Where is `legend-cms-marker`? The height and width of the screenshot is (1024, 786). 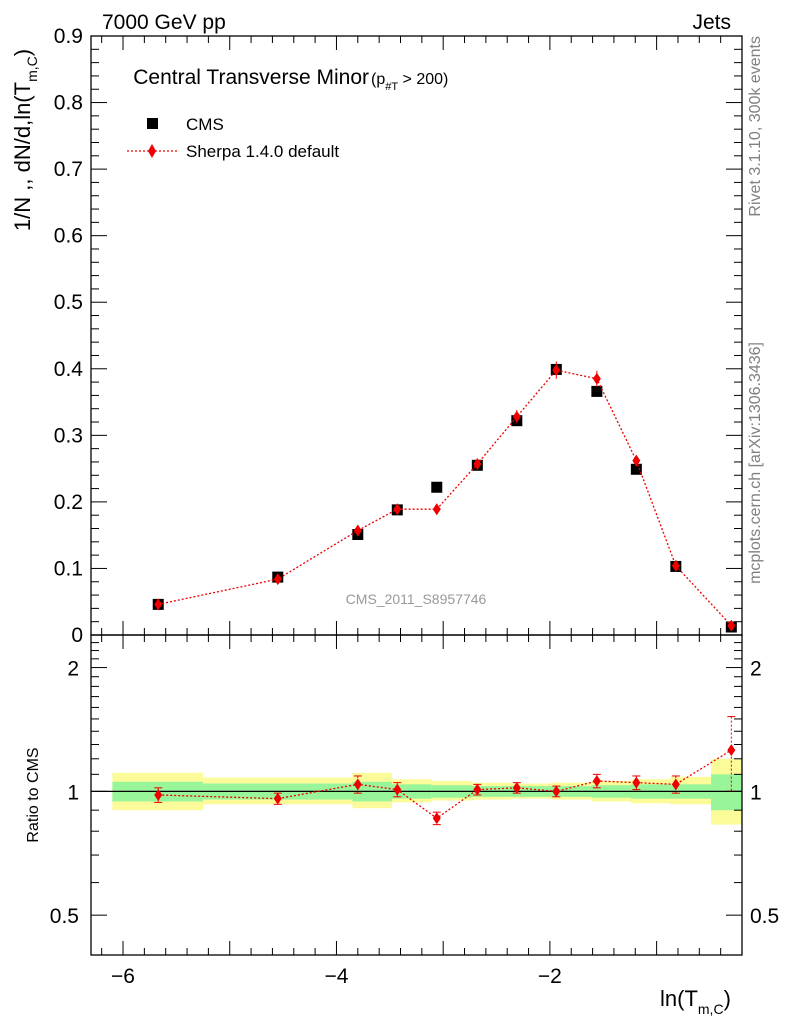
legend-cms-marker is located at coordinates (152, 123).